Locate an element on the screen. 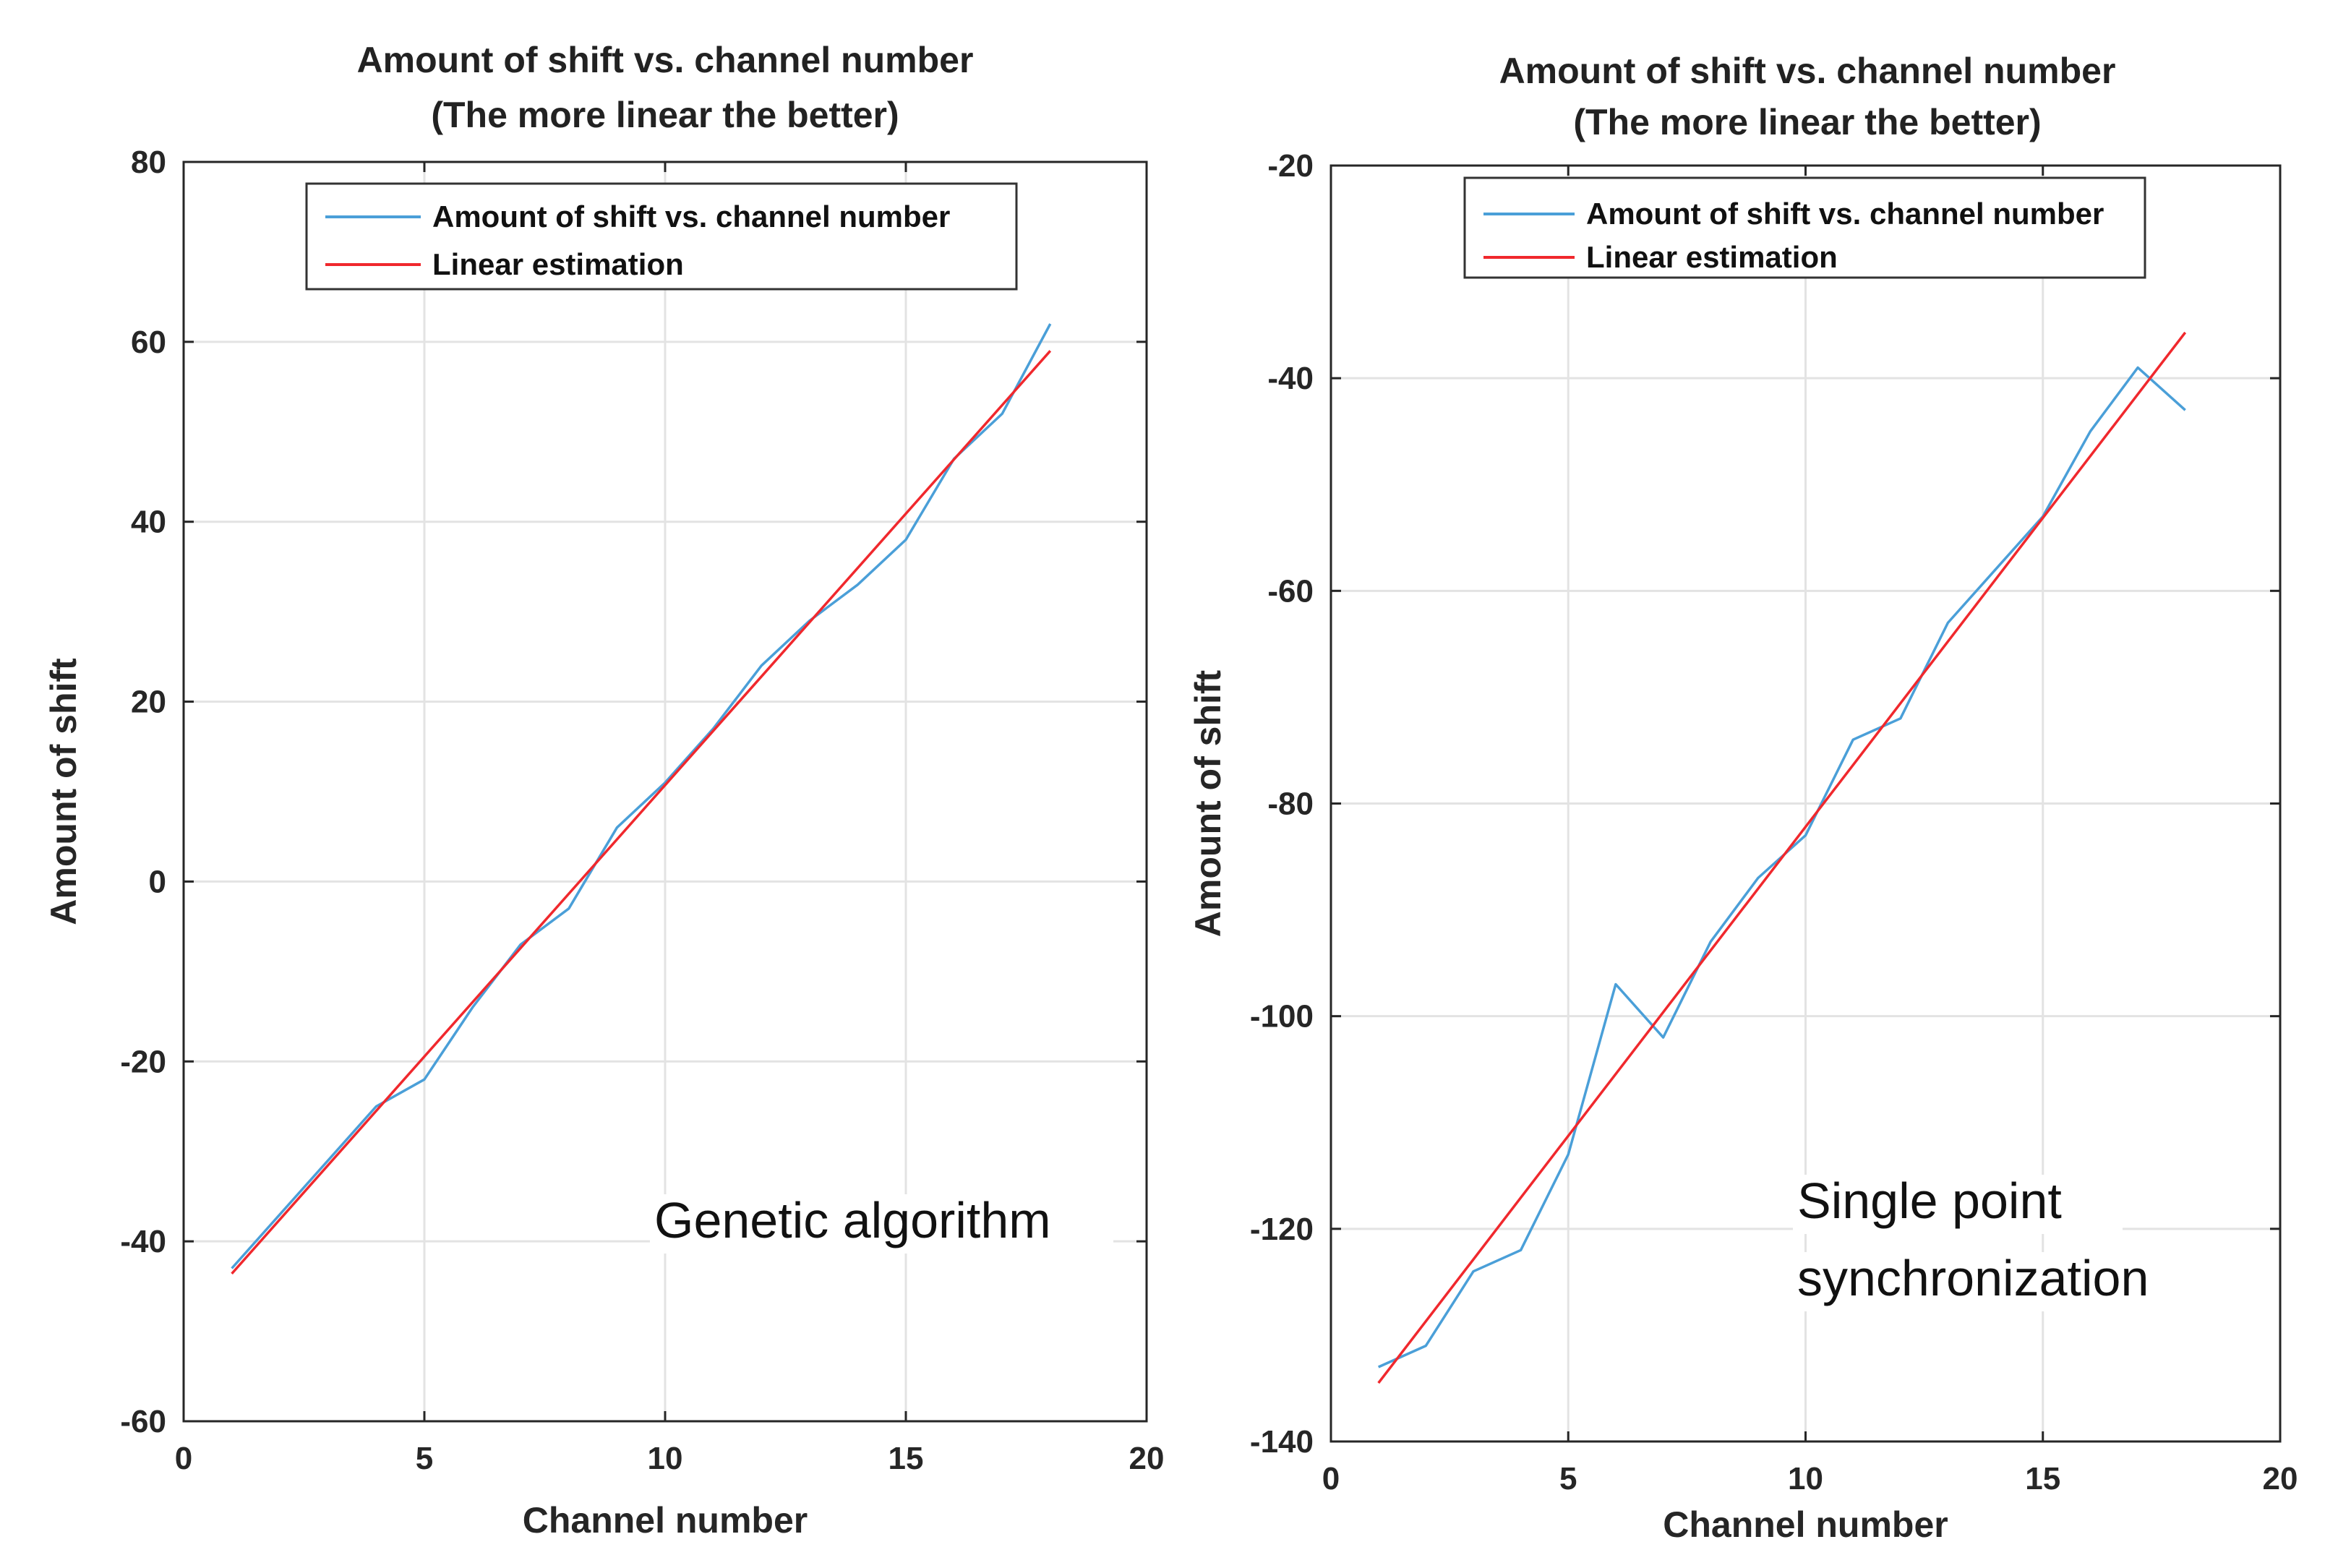  y-tick-label: 60 is located at coordinates (148, 342).